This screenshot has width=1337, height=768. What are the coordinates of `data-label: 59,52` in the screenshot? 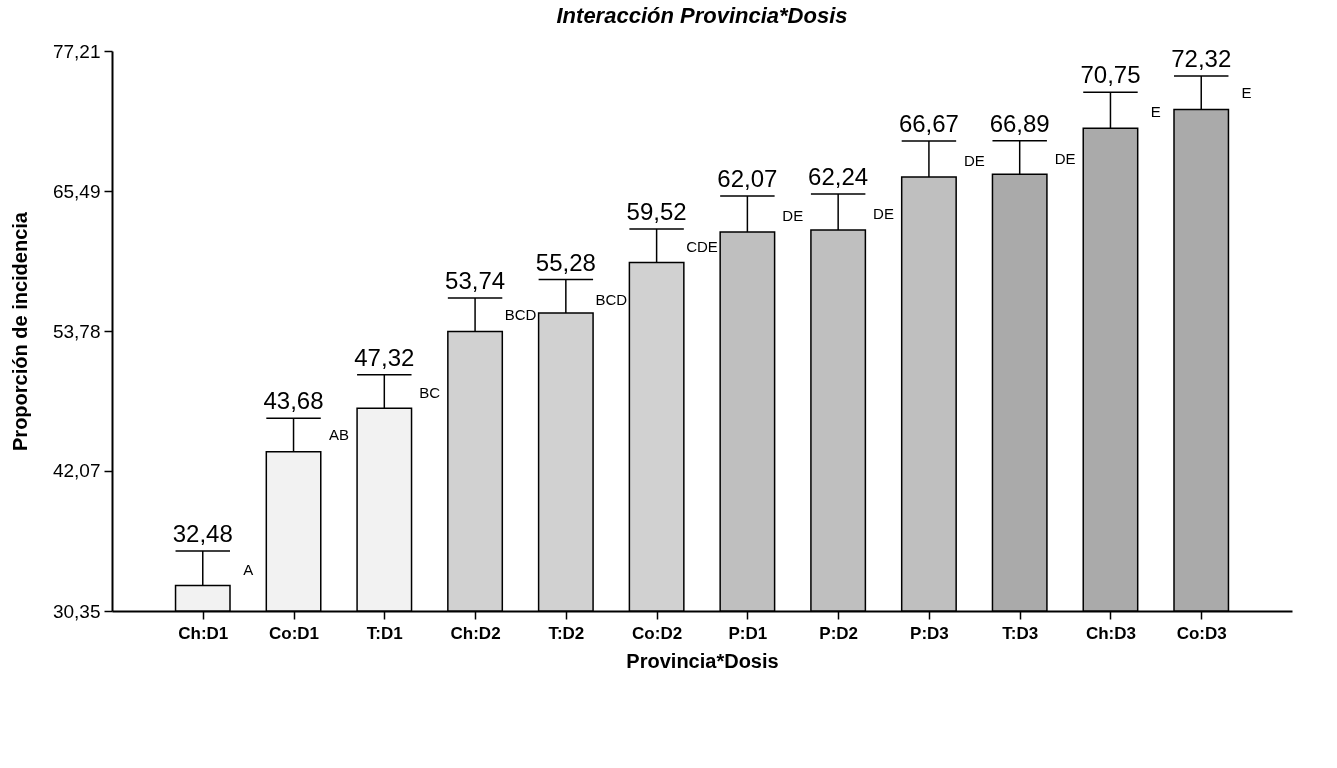 It's located at (656, 211).